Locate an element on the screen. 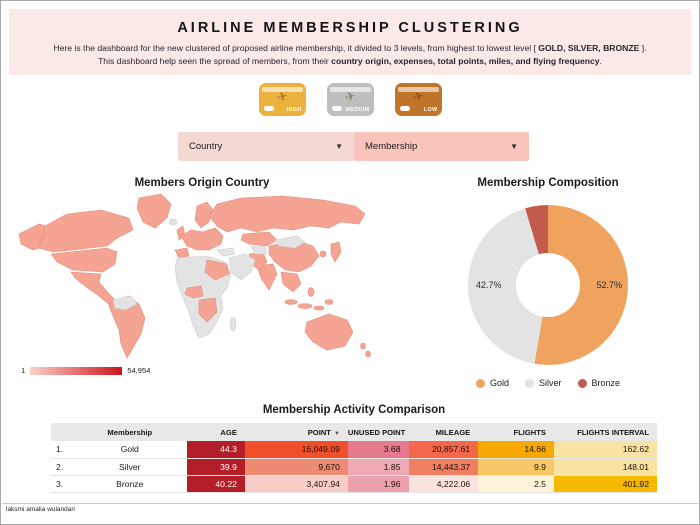 The image size is (700, 525). column-header-mileage: MILEAGE is located at coordinates (443, 432).